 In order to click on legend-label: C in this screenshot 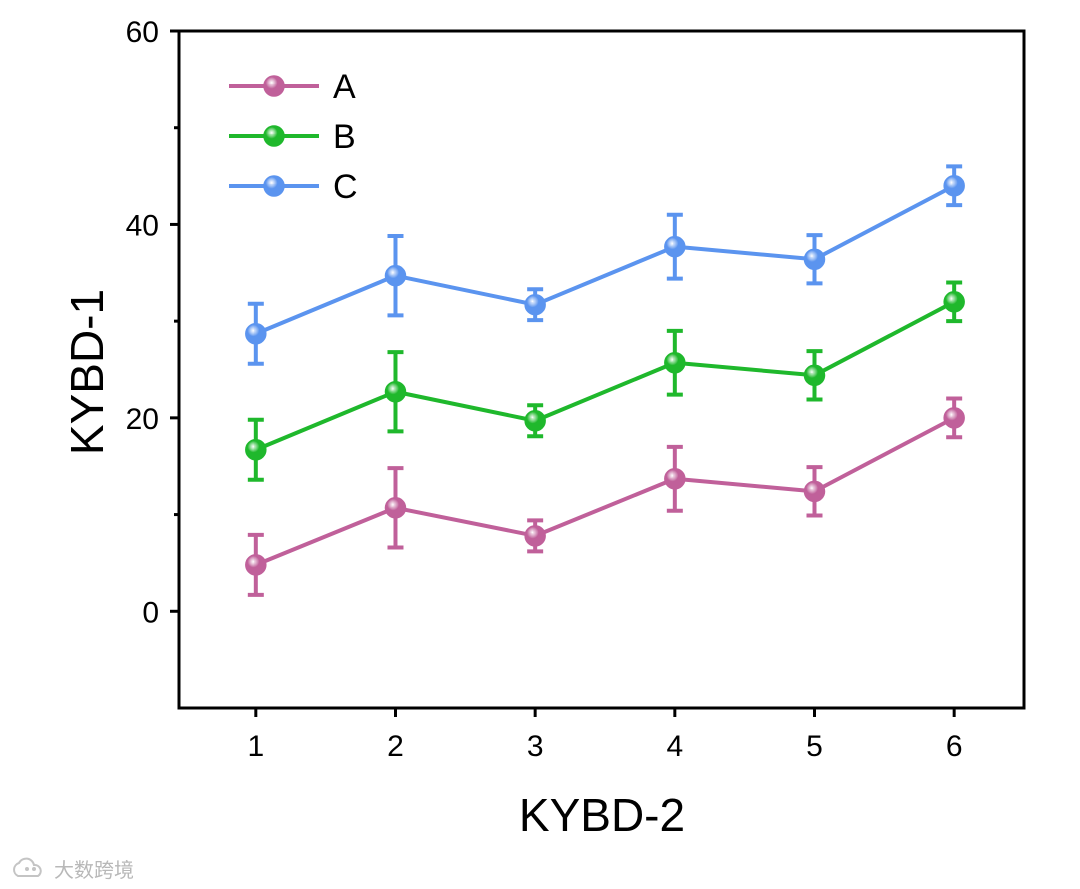, I will do `click(345, 187)`.